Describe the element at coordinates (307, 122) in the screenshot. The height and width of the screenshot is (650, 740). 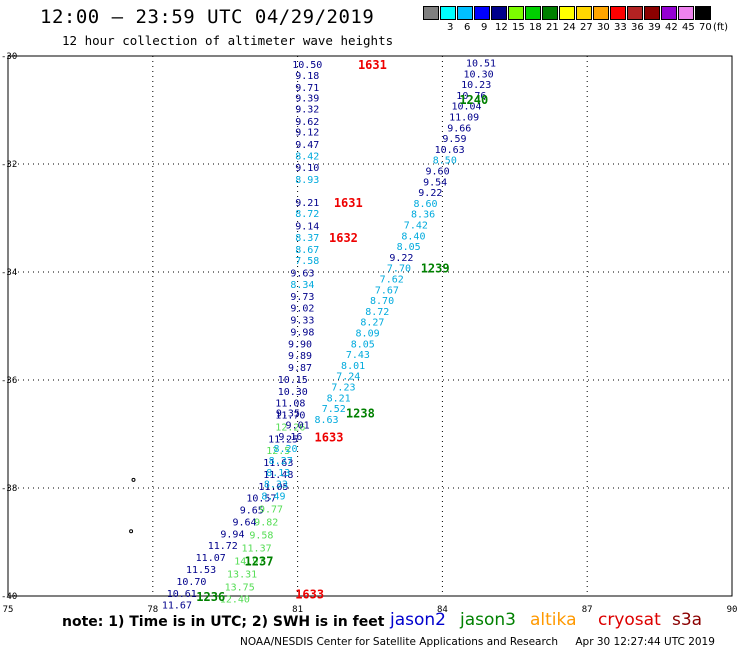
I see `wave-height-label: 9.62` at that location.